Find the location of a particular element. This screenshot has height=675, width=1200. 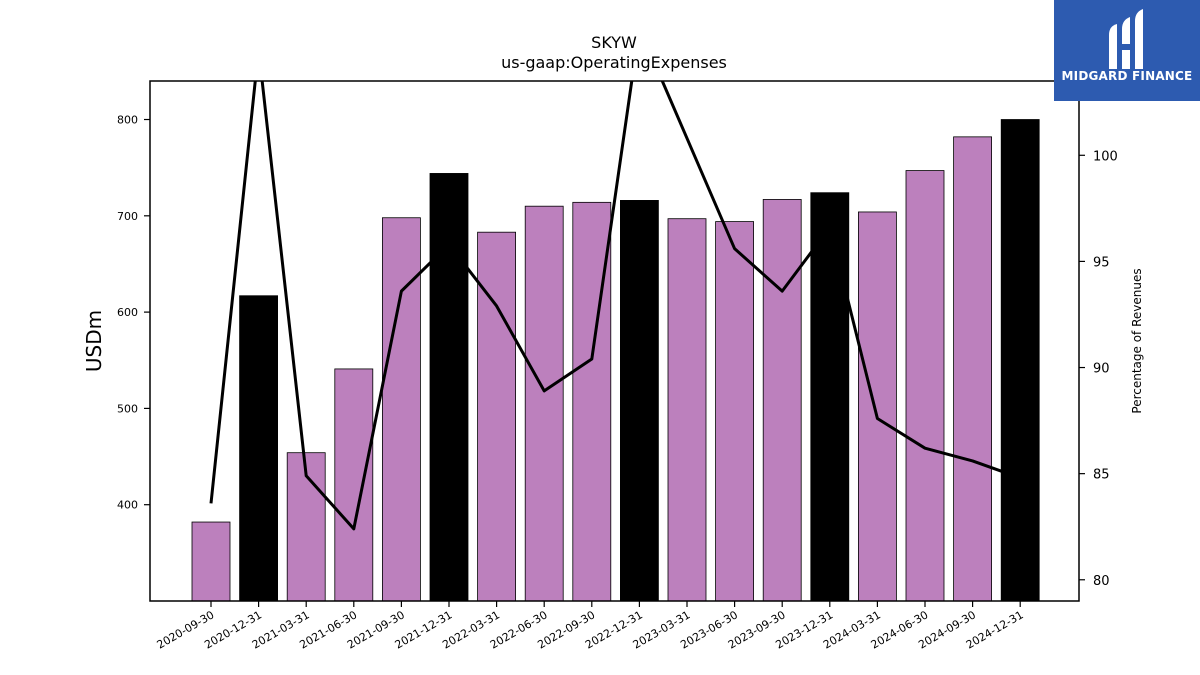

left-axis: 400 500 600 700 800 is located at coordinates (133, 313).